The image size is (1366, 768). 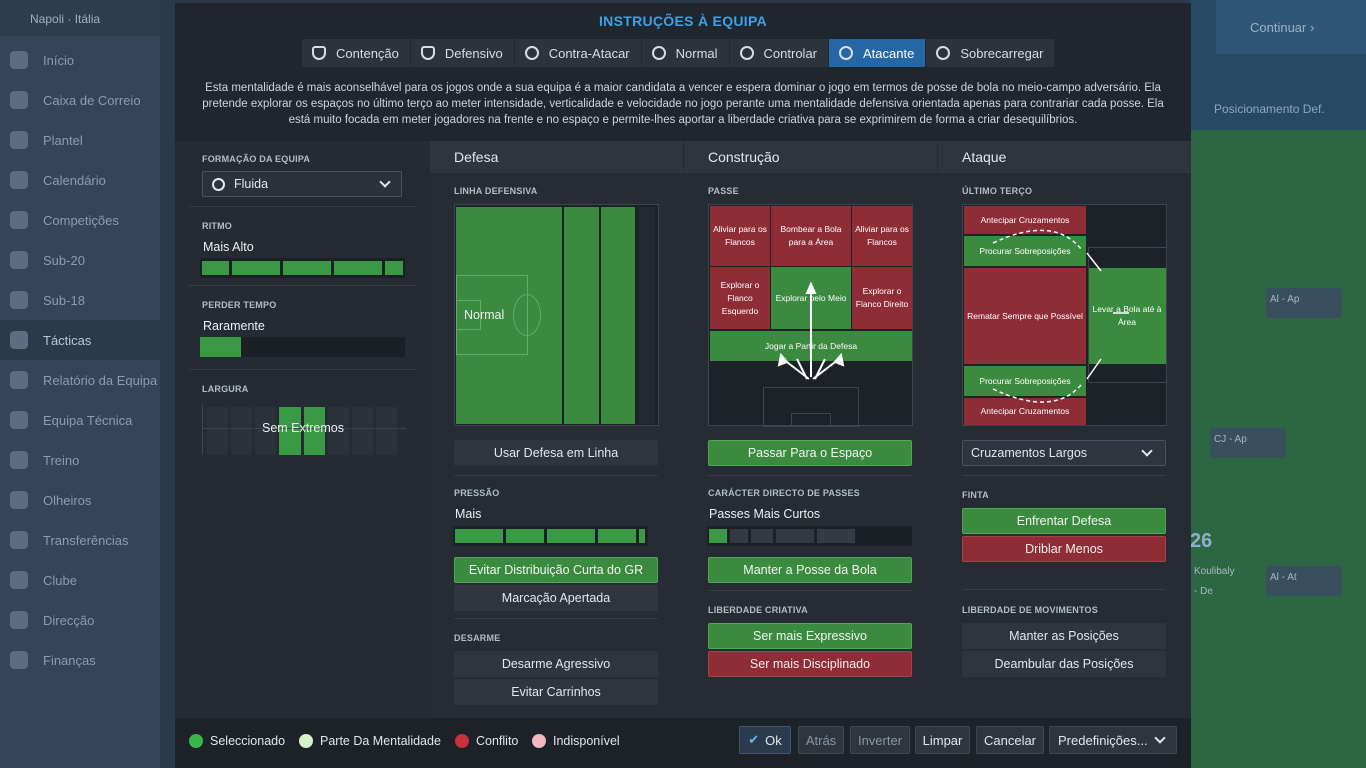 What do you see at coordinates (463, 53) in the screenshot?
I see `tab-defensivo: Defensivo` at bounding box center [463, 53].